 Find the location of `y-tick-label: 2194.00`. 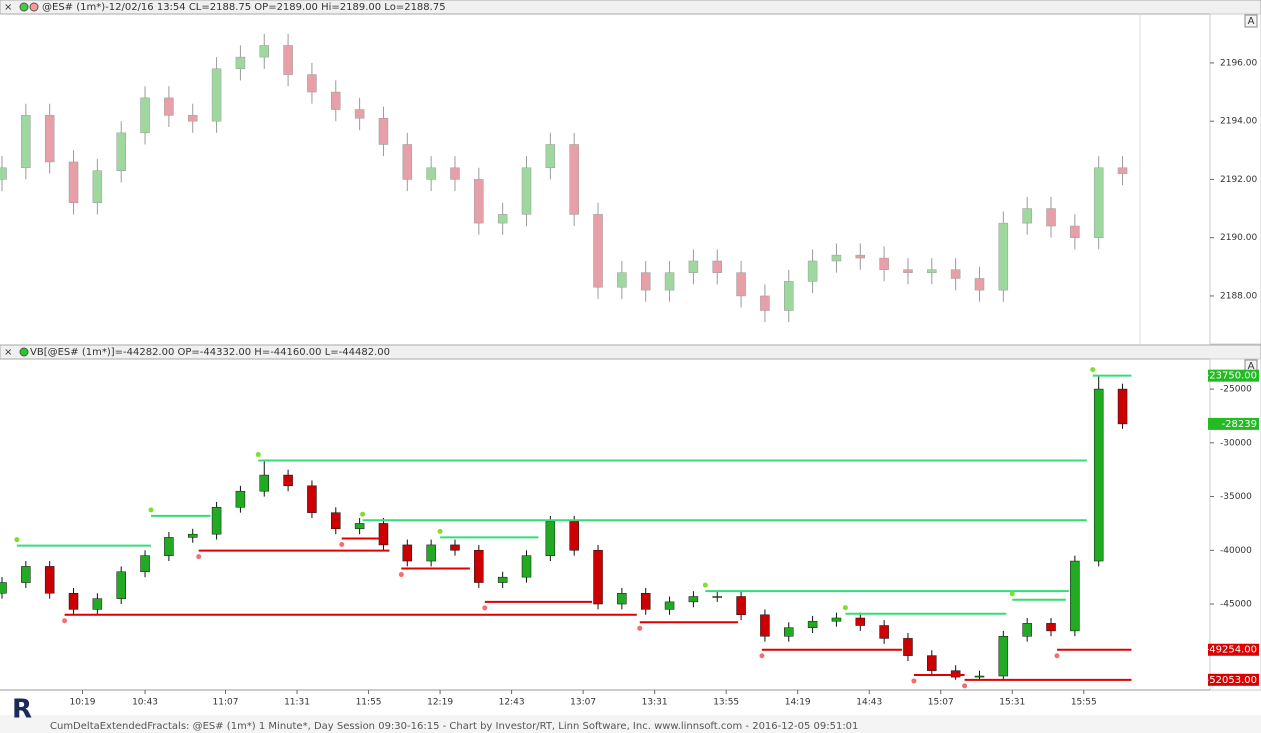

y-tick-label: 2194.00 is located at coordinates (1238, 122).